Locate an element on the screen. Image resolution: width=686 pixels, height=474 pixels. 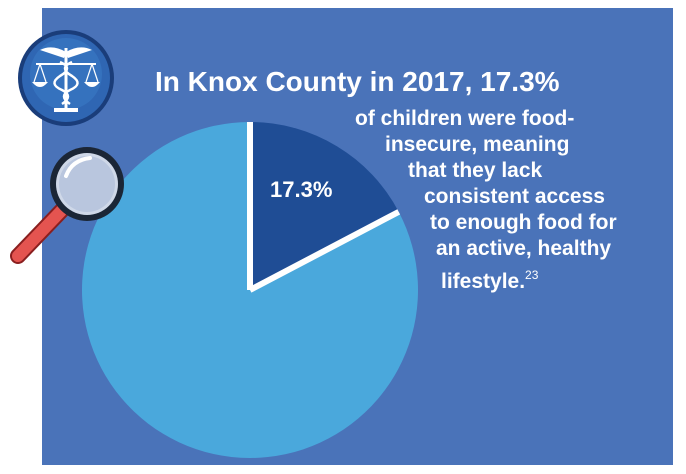
body-line-2: insecure, meaning is located at coordinates (477, 144).